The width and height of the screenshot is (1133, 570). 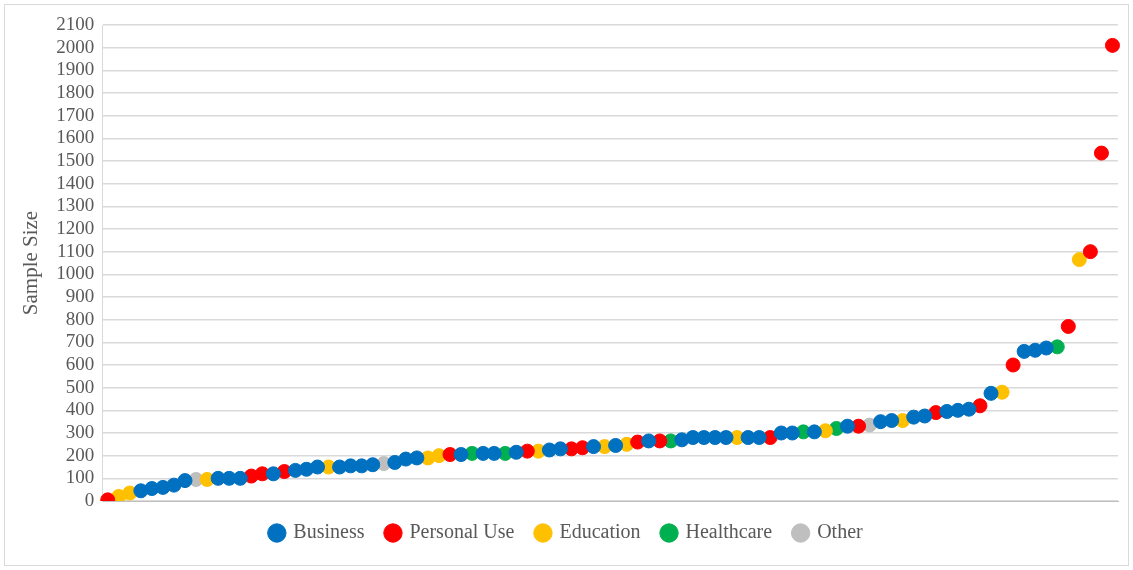 I want to click on y-tick-label: 900, so click(x=80, y=295).